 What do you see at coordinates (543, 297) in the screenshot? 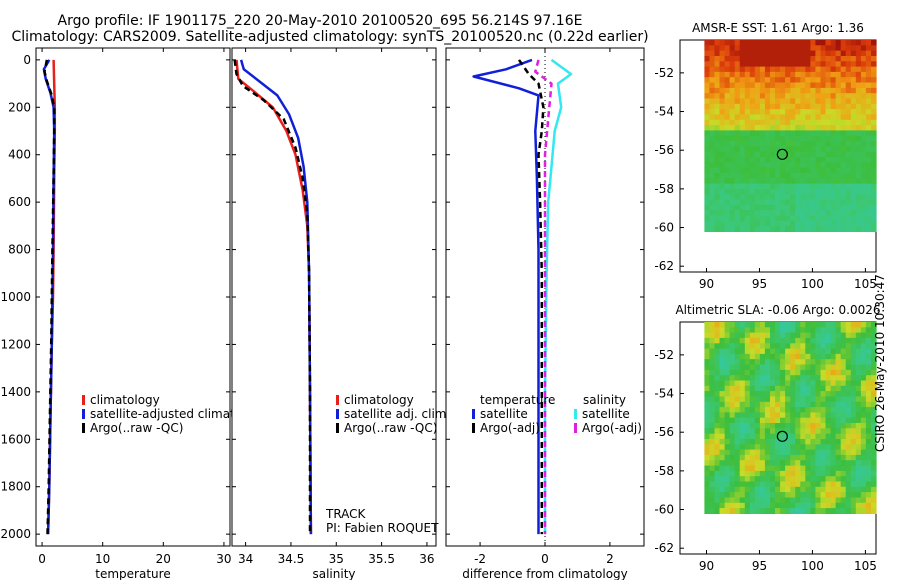
I see `difference-series-salinity-argo-adj-` at bounding box center [543, 297].